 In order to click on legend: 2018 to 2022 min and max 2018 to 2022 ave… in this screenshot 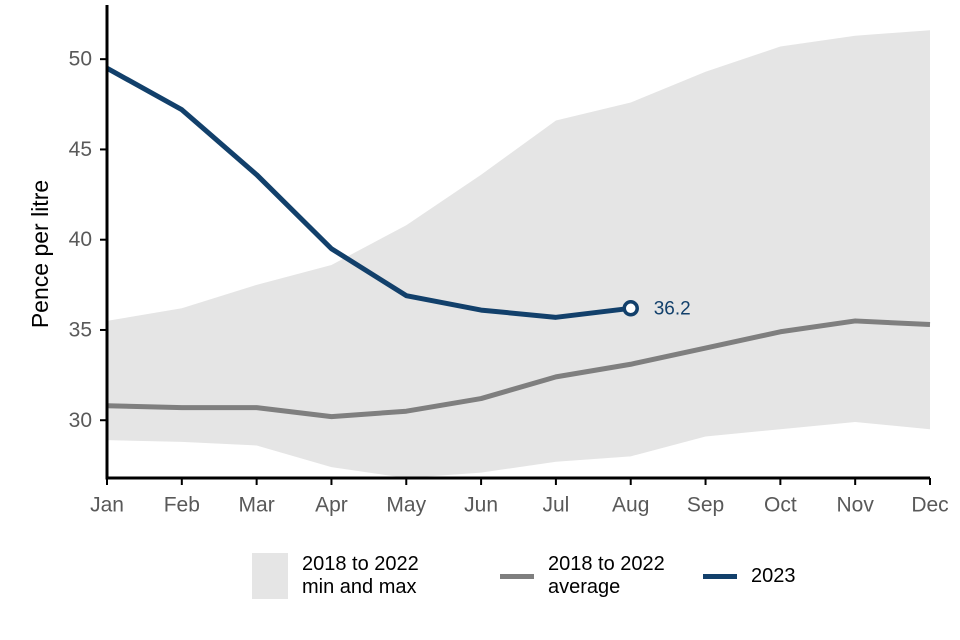, I will do `click(480, 578)`.